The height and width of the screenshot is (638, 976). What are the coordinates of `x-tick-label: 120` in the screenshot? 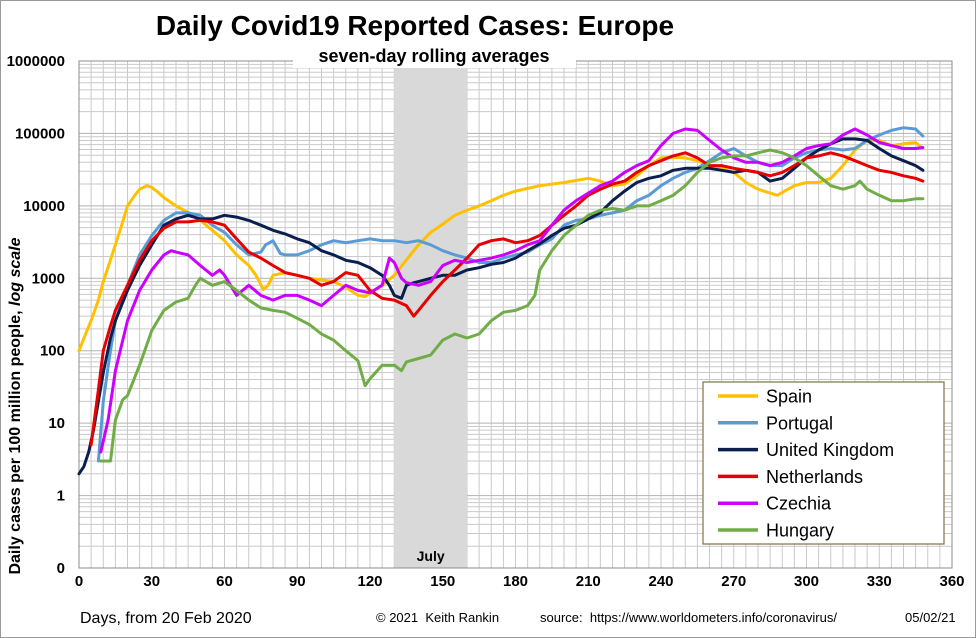 It's located at (369, 581).